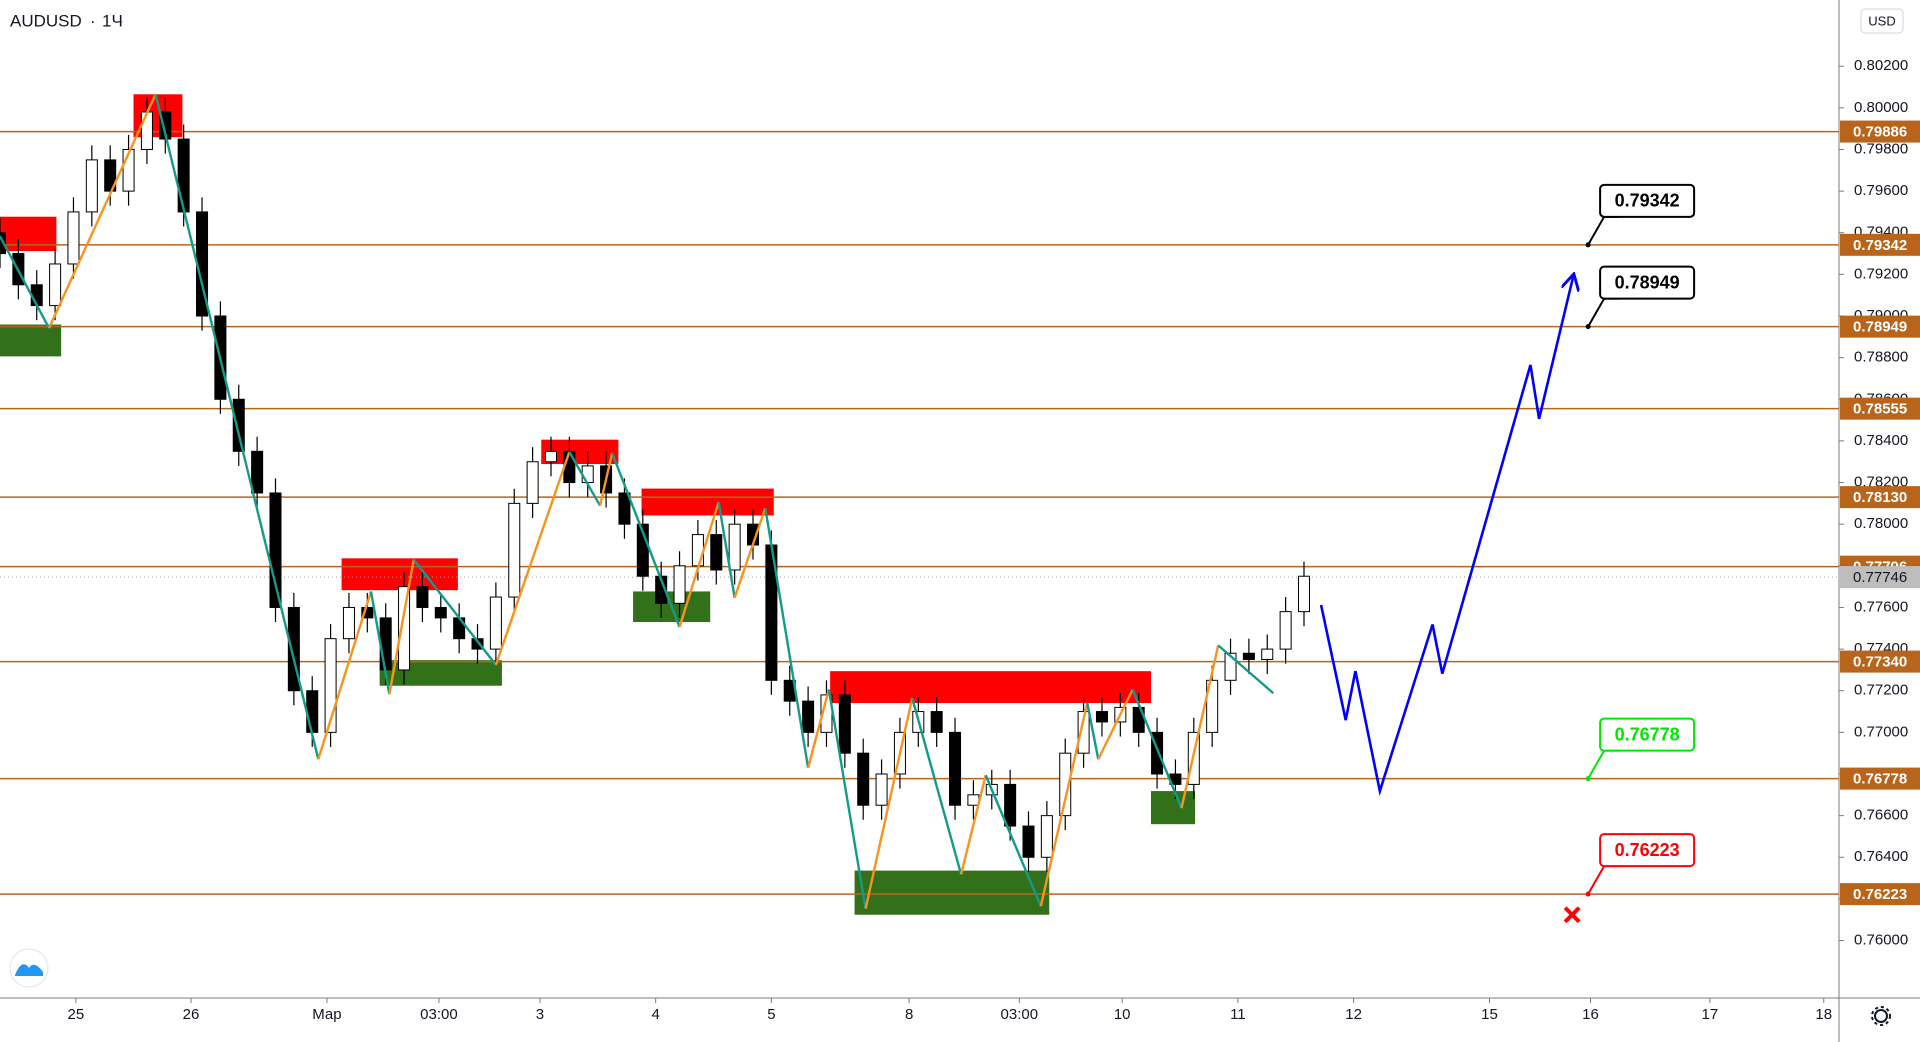 The height and width of the screenshot is (1042, 1920). I want to click on level-label: 0.79342, so click(1880, 245).